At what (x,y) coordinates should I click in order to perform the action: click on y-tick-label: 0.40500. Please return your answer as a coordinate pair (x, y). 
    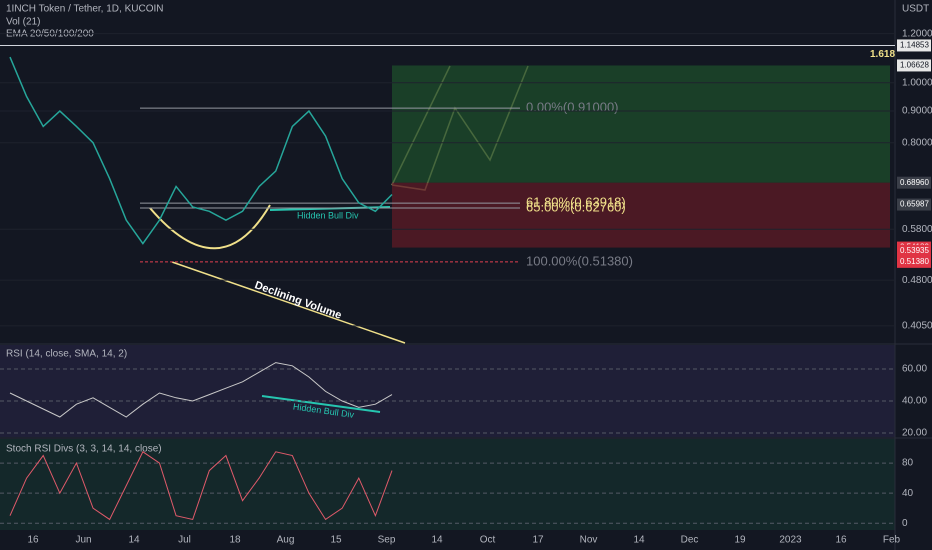
    Looking at the image, I should click on (917, 326).